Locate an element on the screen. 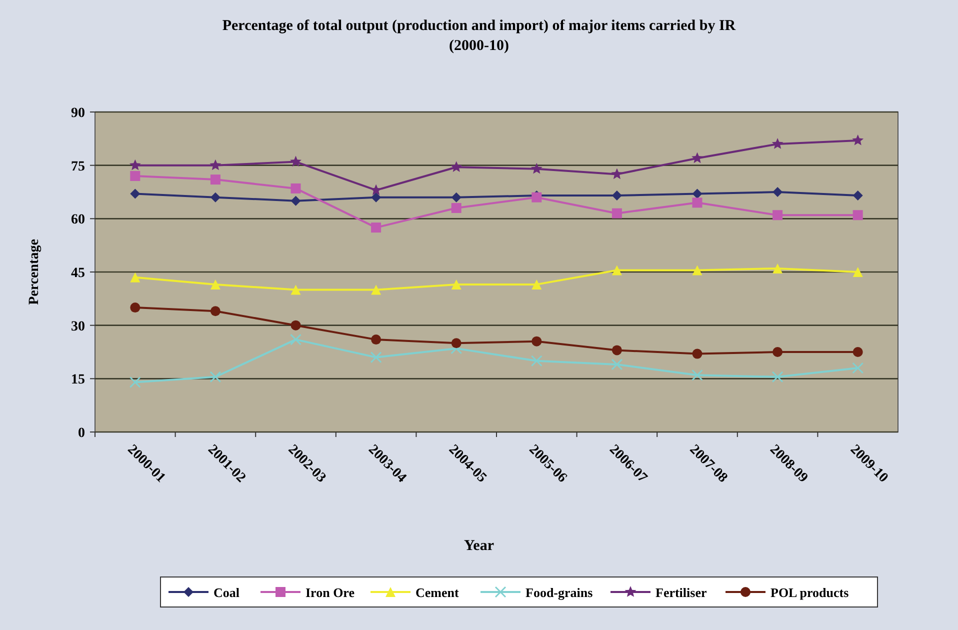  legend-label: Iron Ore is located at coordinates (330, 592).